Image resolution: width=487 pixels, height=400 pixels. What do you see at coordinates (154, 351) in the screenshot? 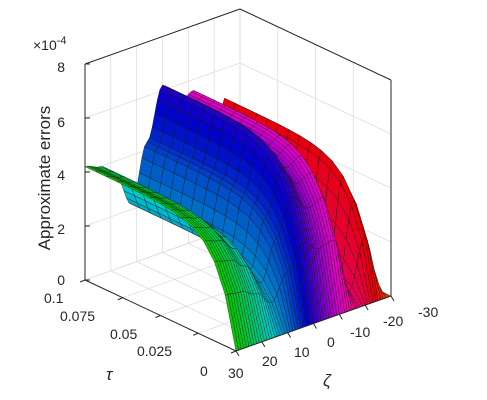
I see `tau-tick-0.025: 0.025` at bounding box center [154, 351].